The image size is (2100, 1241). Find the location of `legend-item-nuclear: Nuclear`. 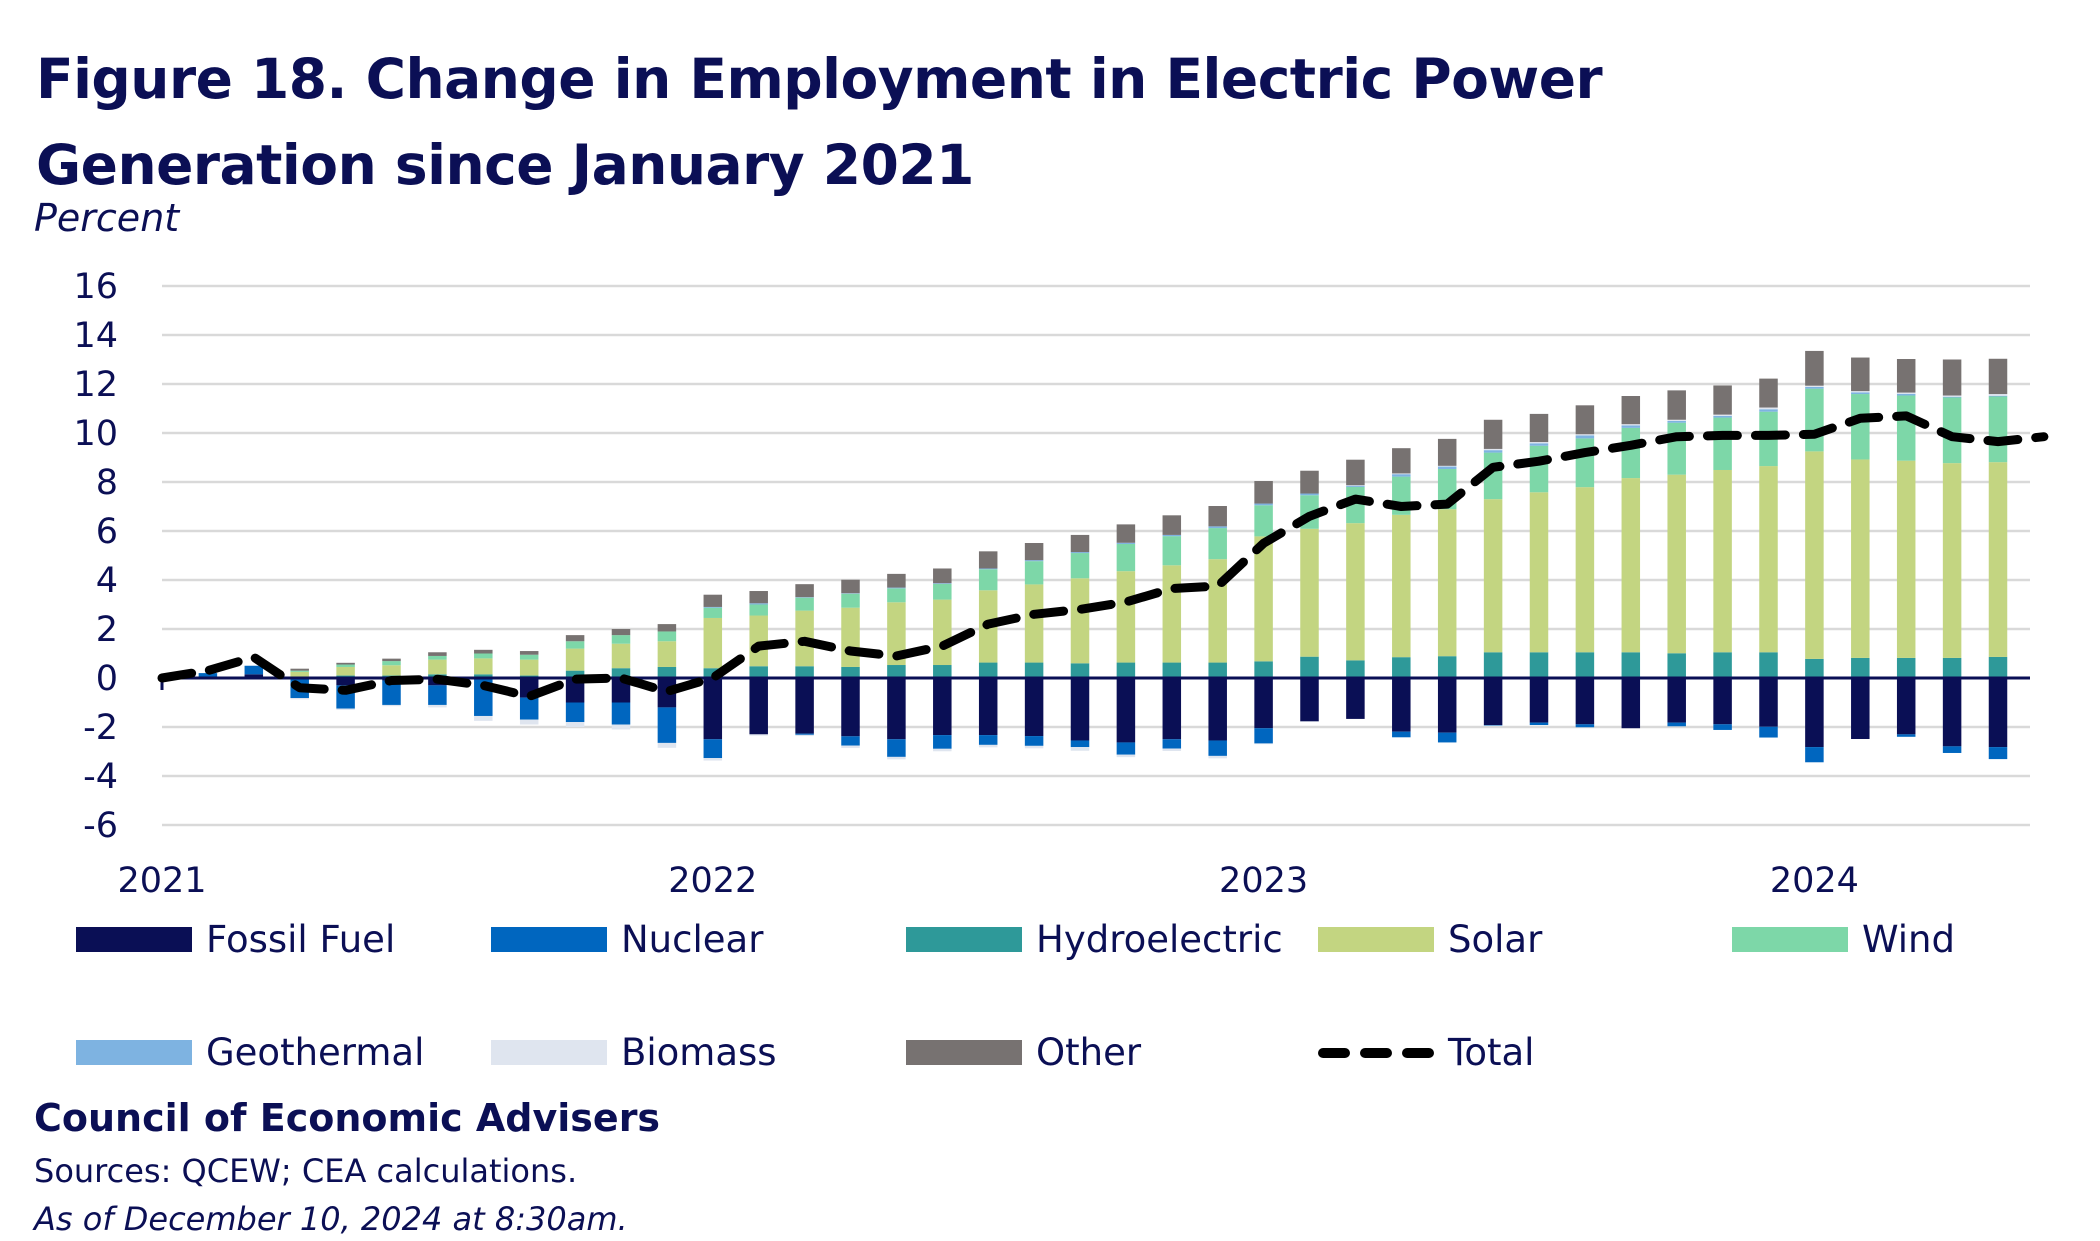

legend-item-nuclear: Nuclear is located at coordinates (627, 939).